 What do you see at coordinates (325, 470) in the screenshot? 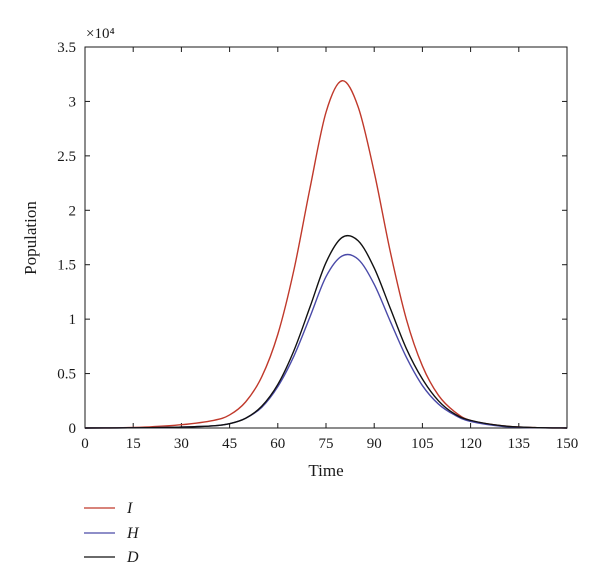
I see `x-axis-label: Time` at bounding box center [325, 470].